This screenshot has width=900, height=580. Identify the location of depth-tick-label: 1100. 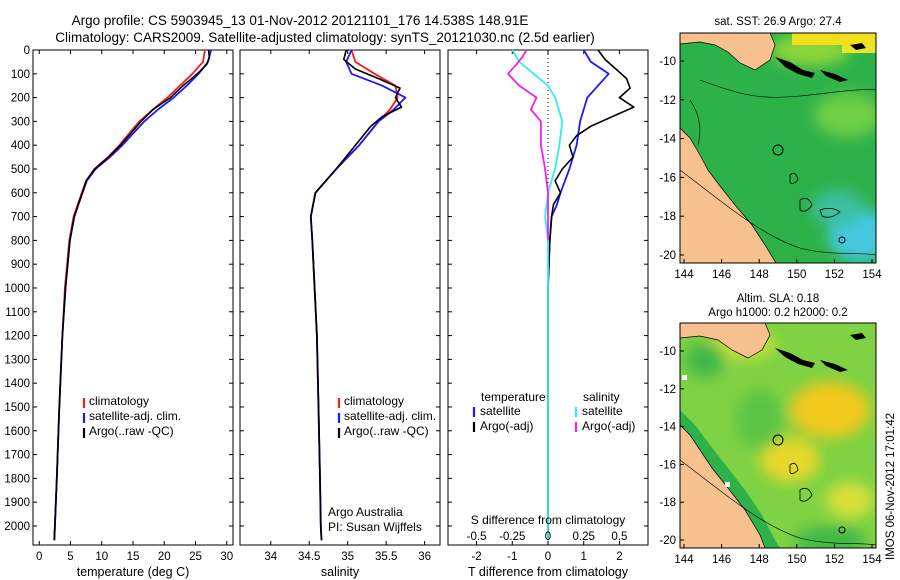
(17, 313).